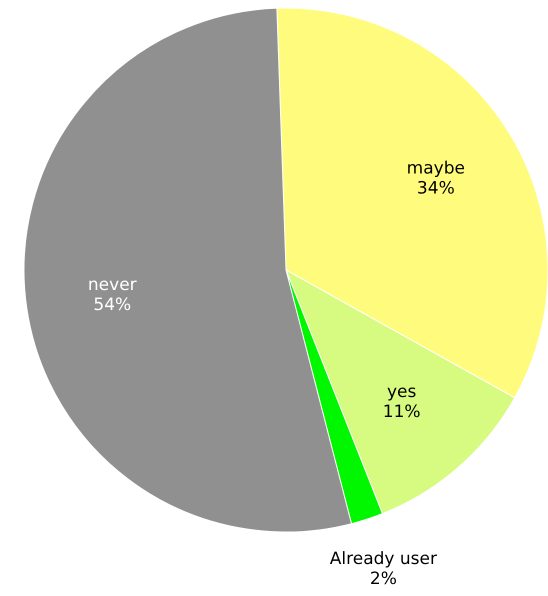  Describe the element at coordinates (383, 578) in the screenshot. I see `data-label: 2%` at that location.